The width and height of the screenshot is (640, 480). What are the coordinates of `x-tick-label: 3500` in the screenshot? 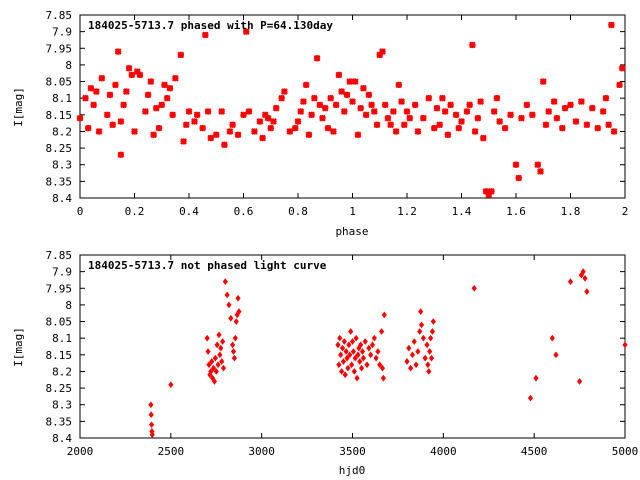 It's located at (352, 451).